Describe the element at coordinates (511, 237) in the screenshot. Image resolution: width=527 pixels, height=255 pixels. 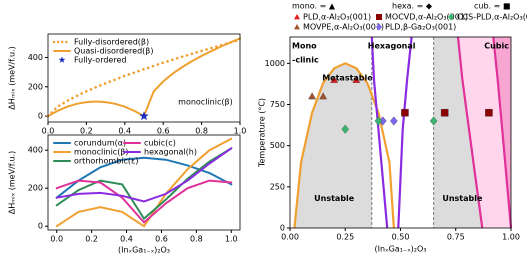
I see `x-tick-label: 1.00` at that location.